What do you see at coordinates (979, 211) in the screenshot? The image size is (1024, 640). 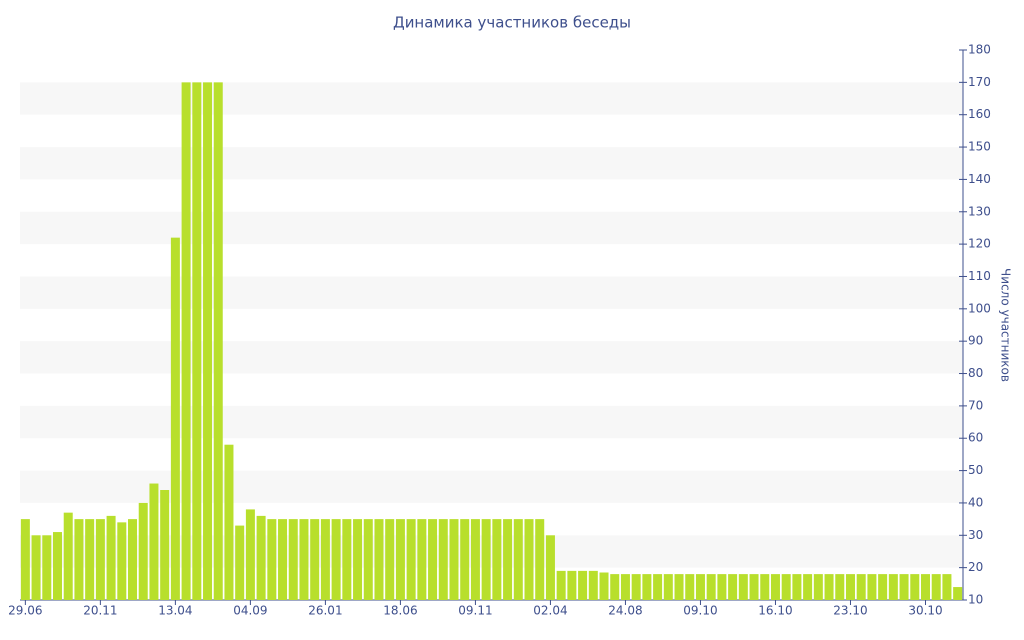 I see `y-tick-label: 130` at bounding box center [979, 211].